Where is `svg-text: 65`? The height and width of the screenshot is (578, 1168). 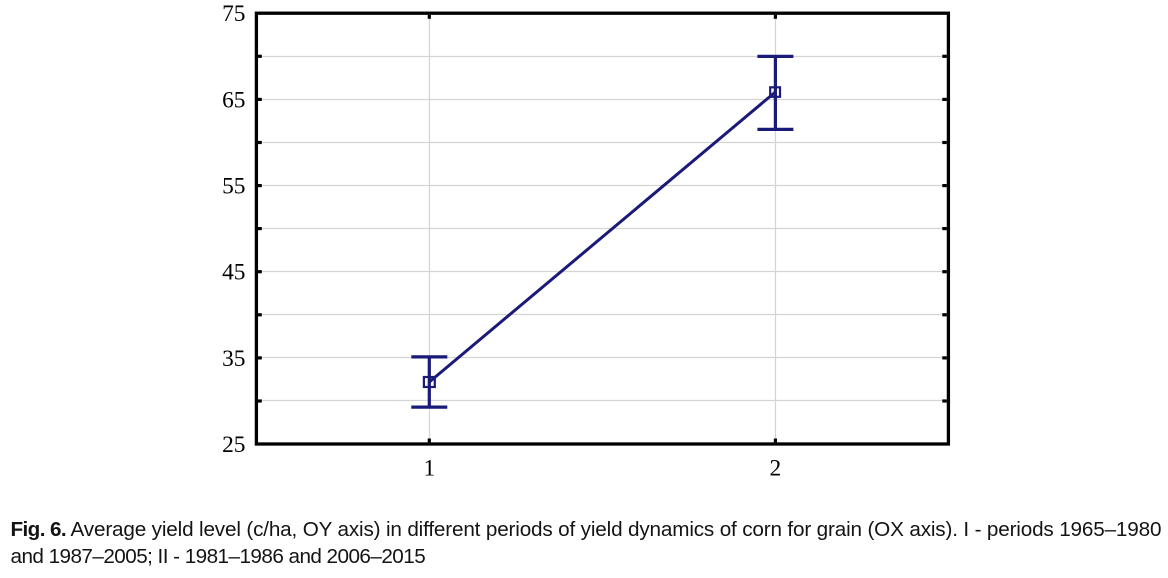
svg-text: 65 is located at coordinates (233, 100).